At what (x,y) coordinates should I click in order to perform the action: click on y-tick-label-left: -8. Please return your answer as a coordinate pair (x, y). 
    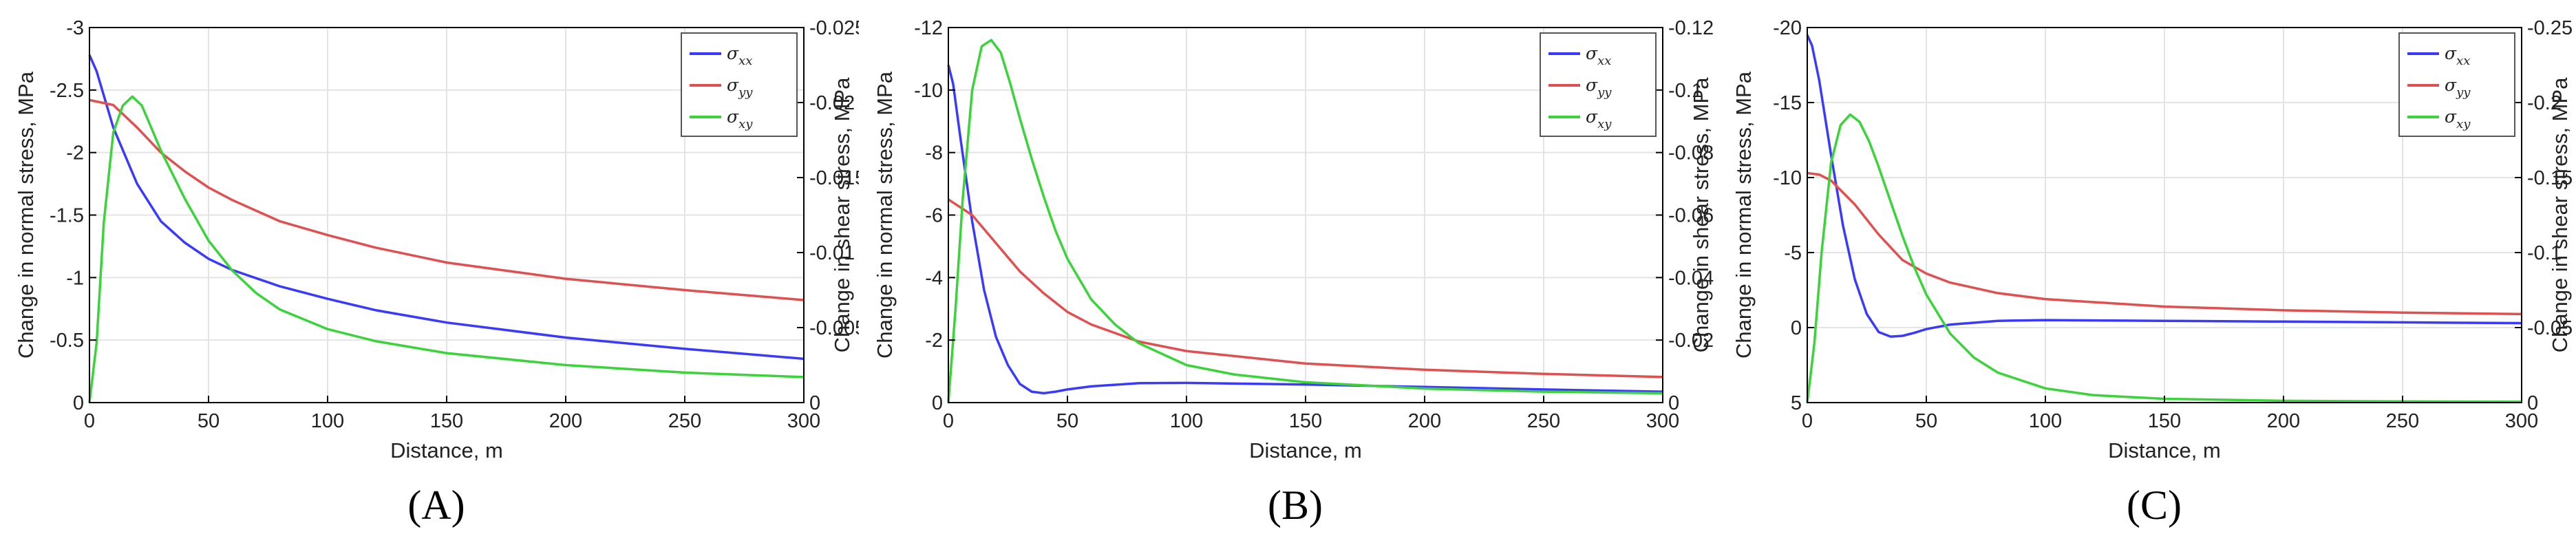
    Looking at the image, I should click on (934, 153).